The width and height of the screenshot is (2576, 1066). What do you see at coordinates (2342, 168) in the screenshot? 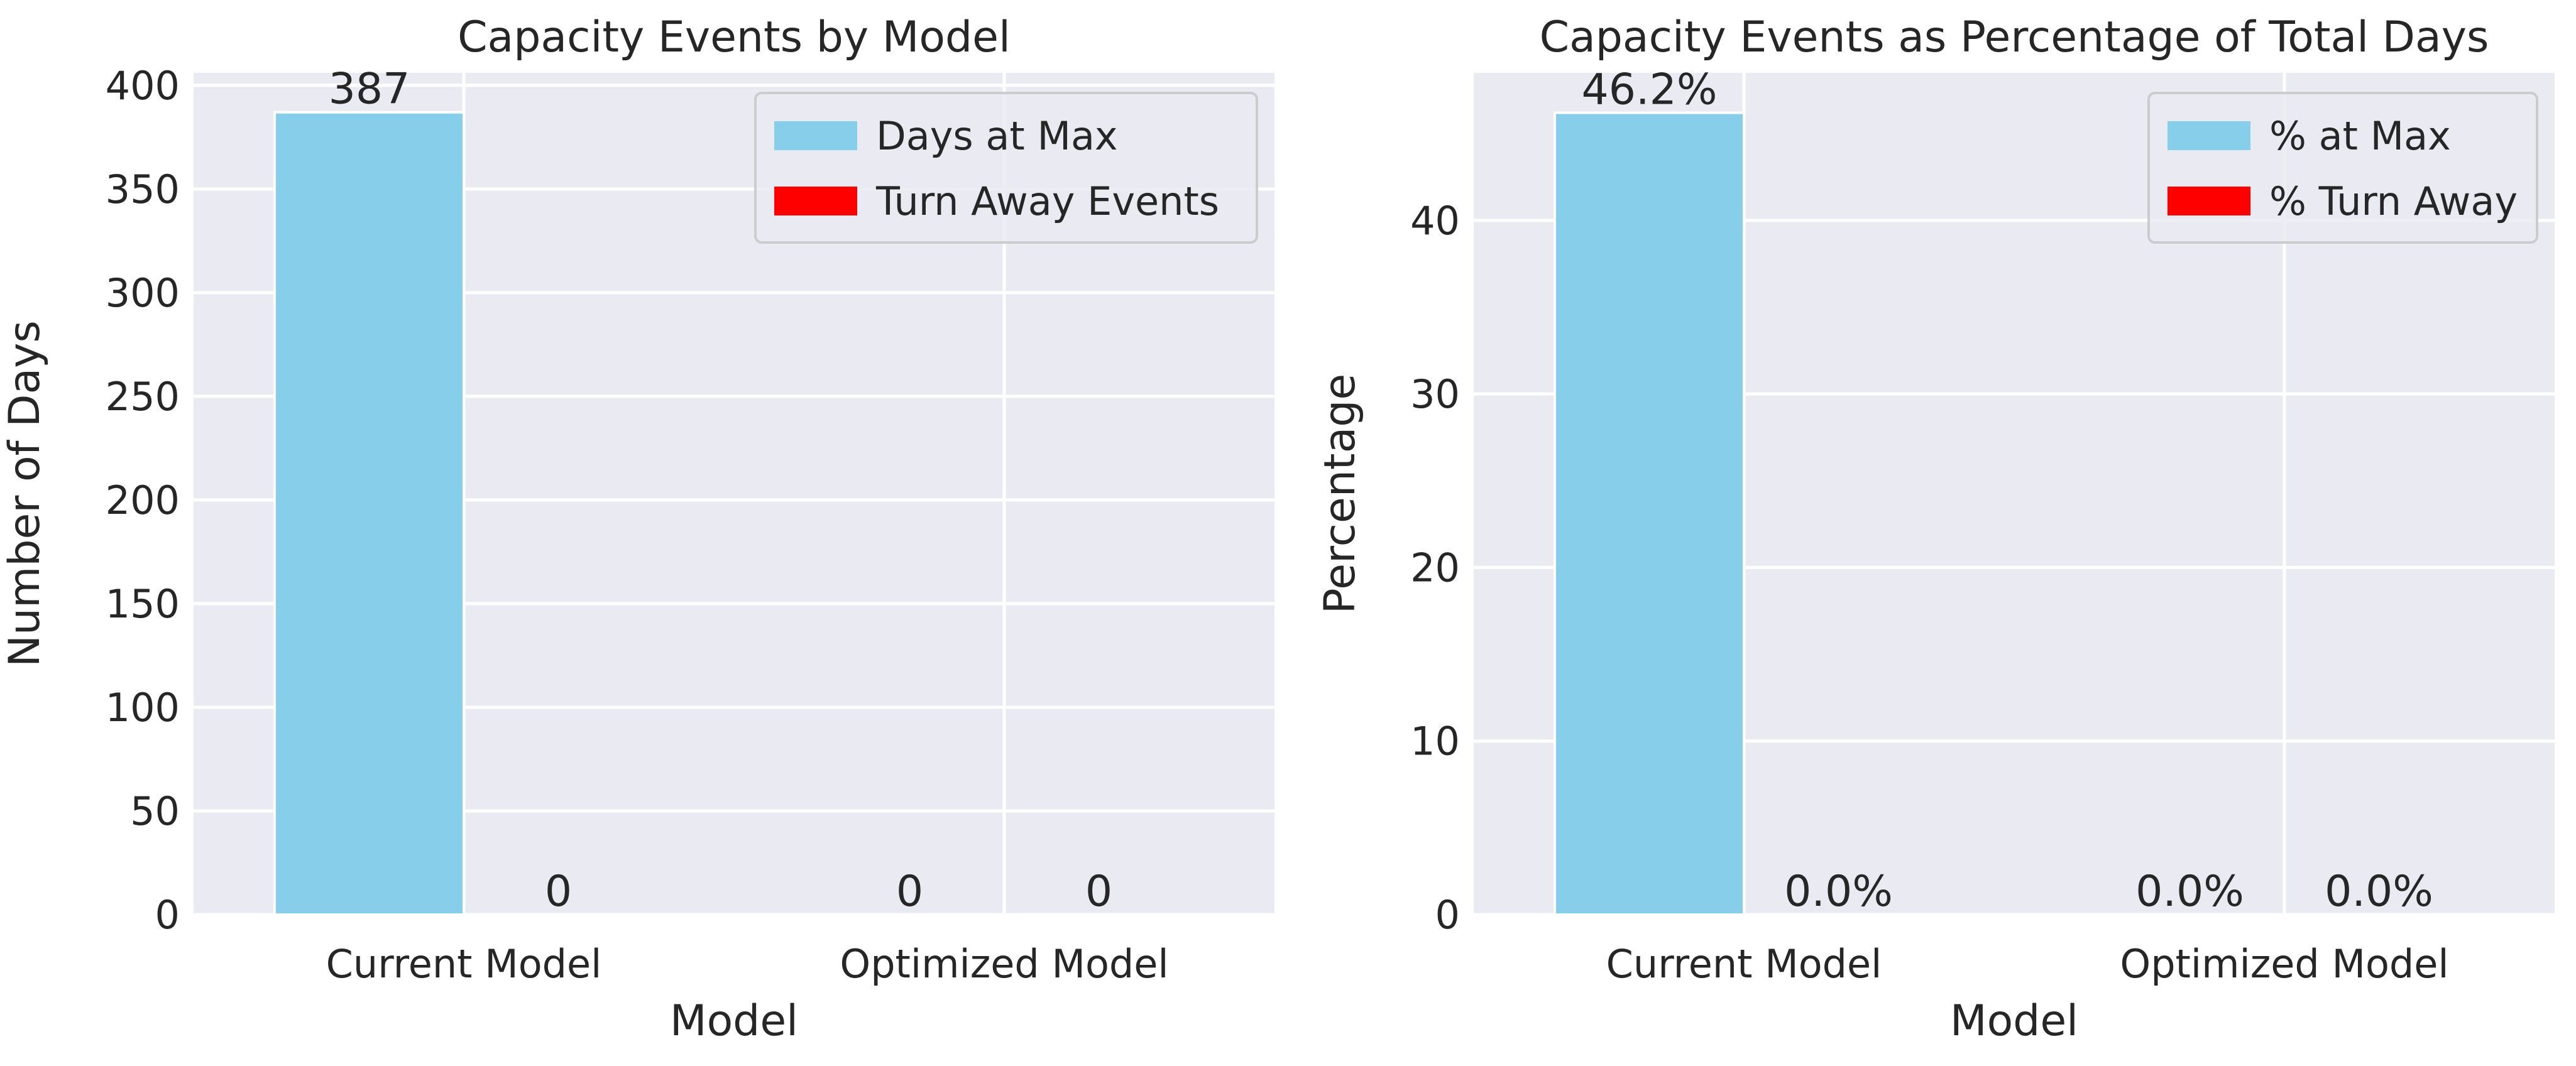
I see `legend: % at Max % Turn Away` at bounding box center [2342, 168].